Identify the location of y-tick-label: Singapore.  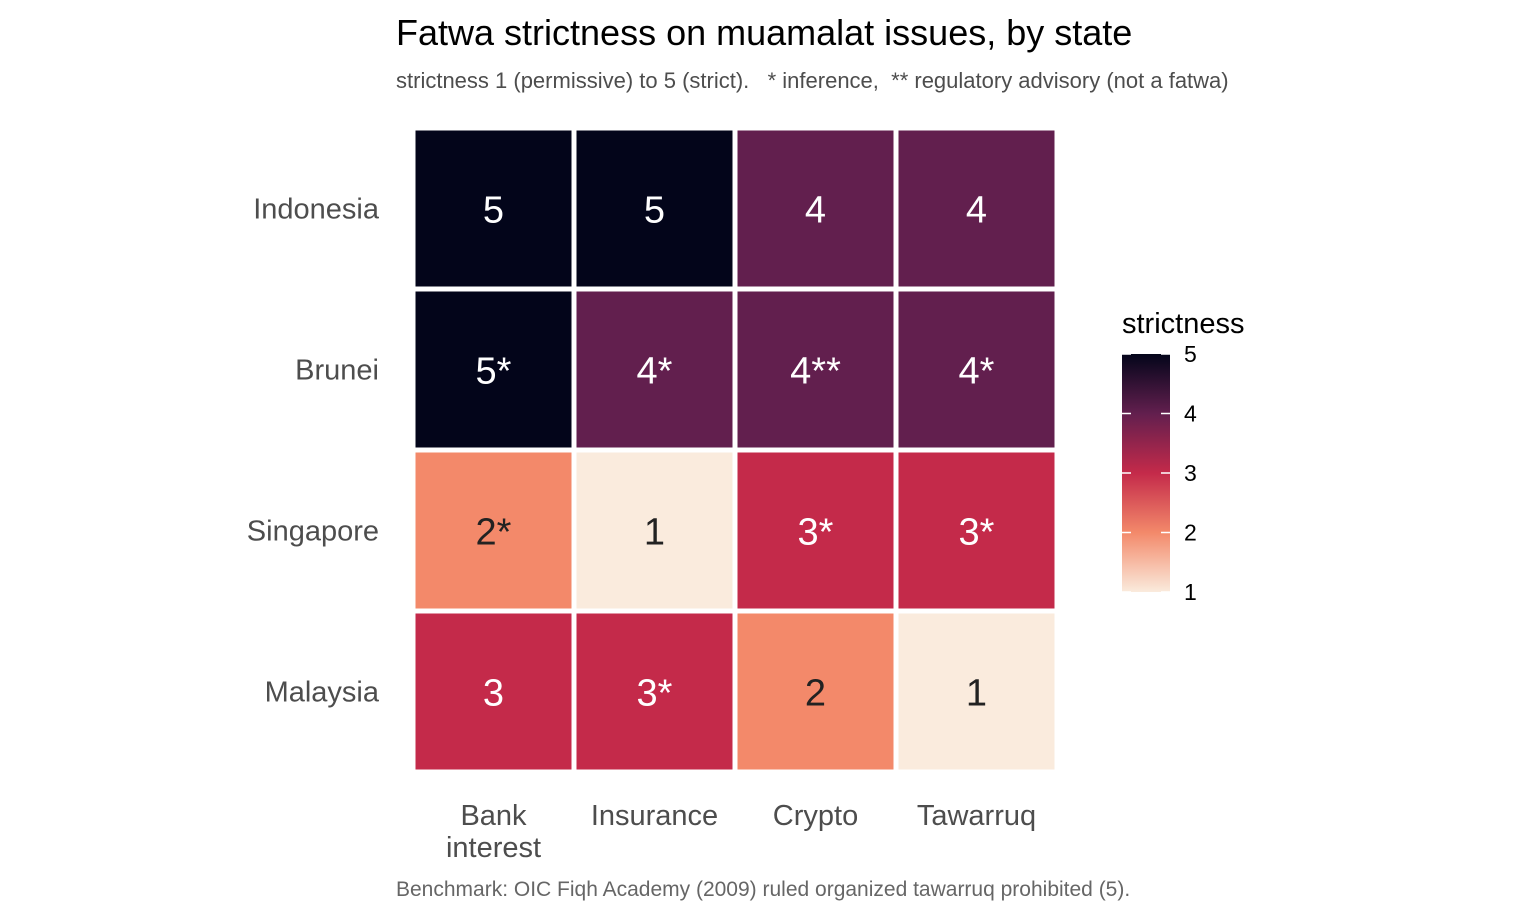
(313, 532).